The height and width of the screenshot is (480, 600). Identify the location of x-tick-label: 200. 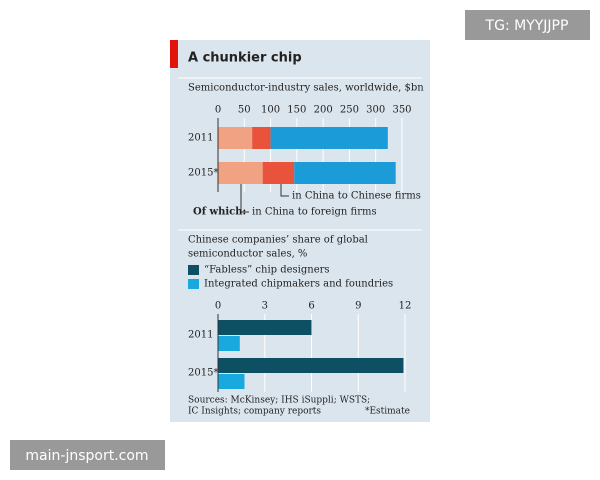
(323, 110).